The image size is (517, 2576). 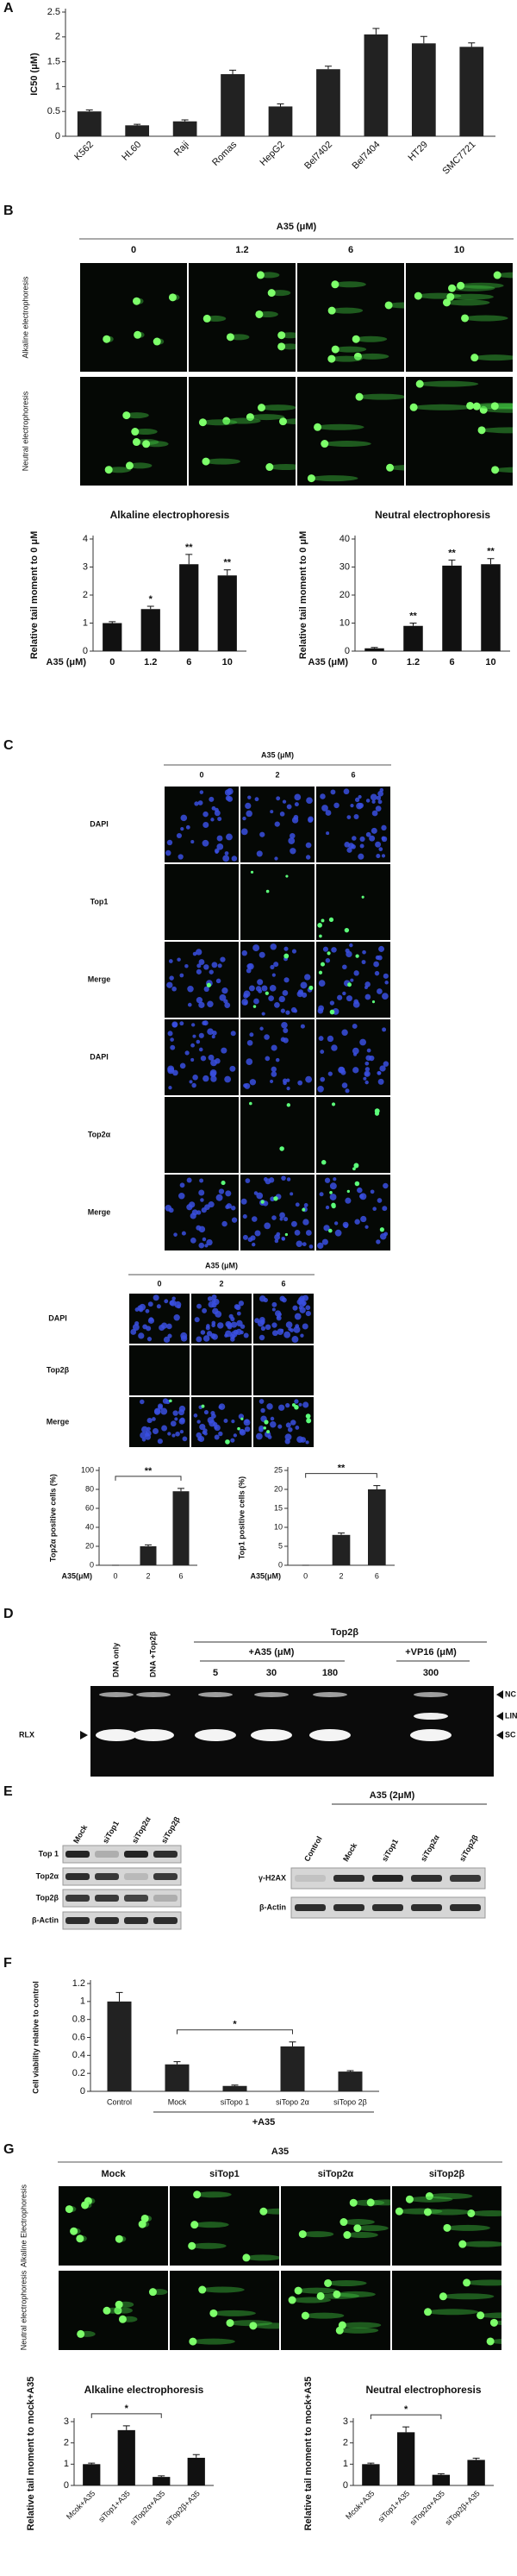 I want to click on lane-label: siTop2β, so click(x=469, y=1848).